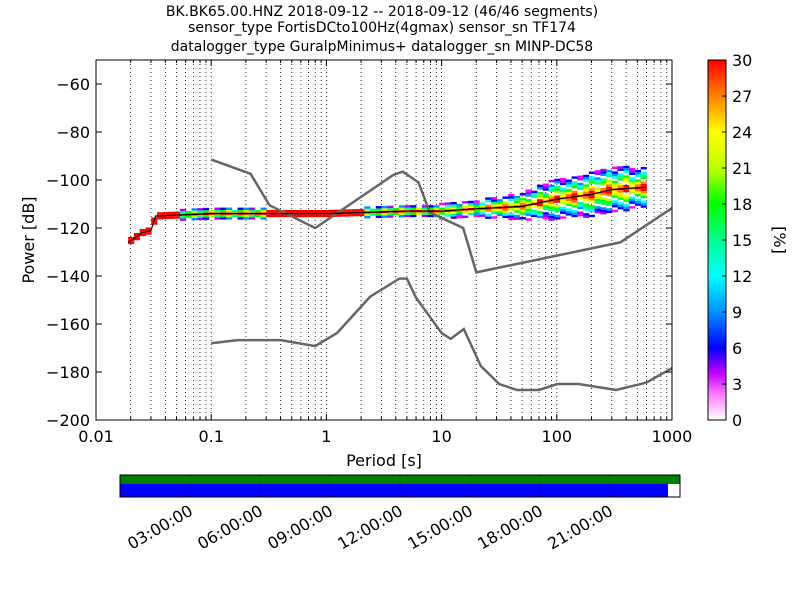 This screenshot has width=800, height=600. I want to click on timeline-tick-label: 12:00:00, so click(370, 527).